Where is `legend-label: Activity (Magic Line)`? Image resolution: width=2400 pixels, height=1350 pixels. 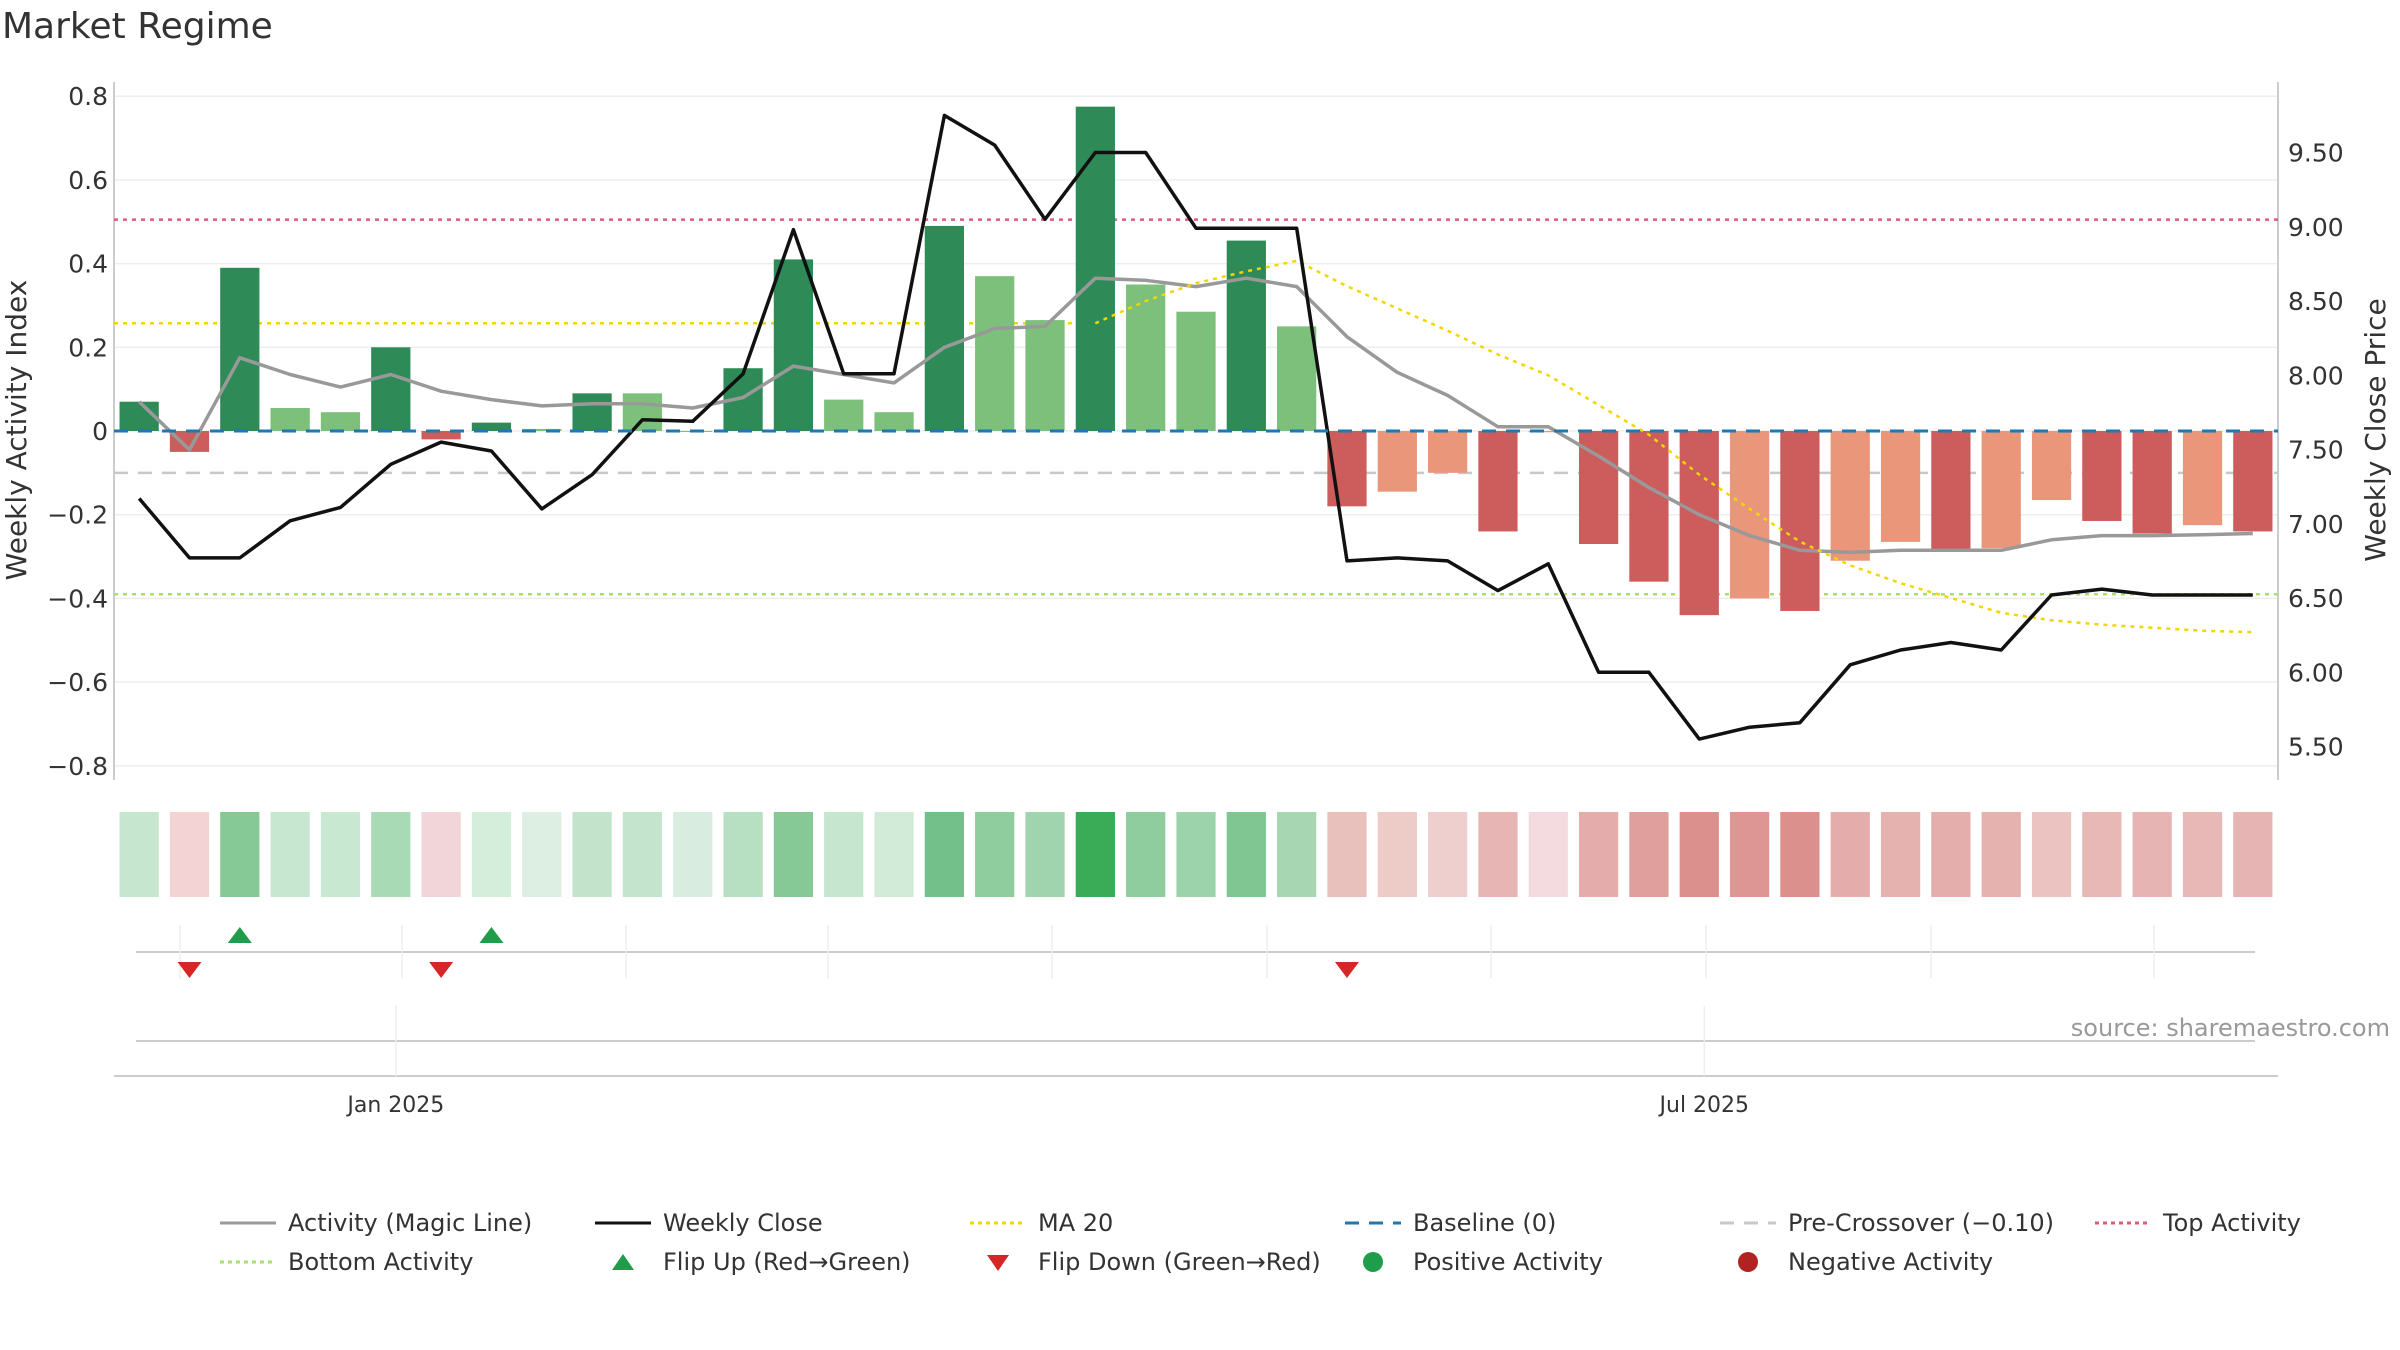 legend-label: Activity (Magic Line) is located at coordinates (410, 1222).